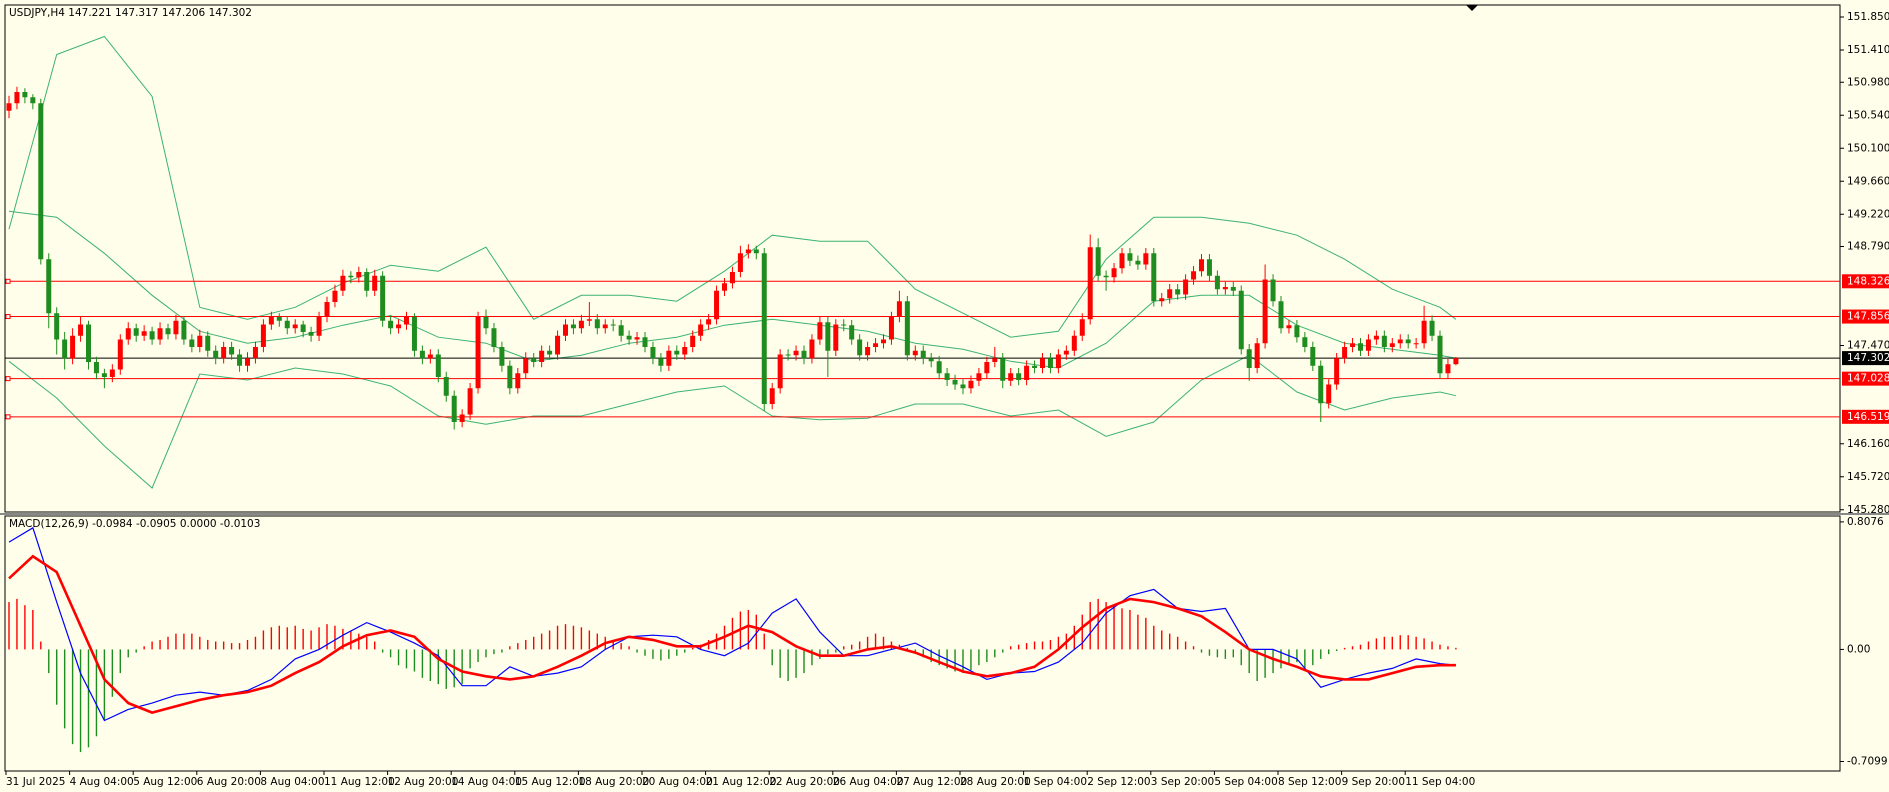 This screenshot has height=792, width=1889. Describe the element at coordinates (1865, 416) in the screenshot. I see `level-label-bg` at that location.